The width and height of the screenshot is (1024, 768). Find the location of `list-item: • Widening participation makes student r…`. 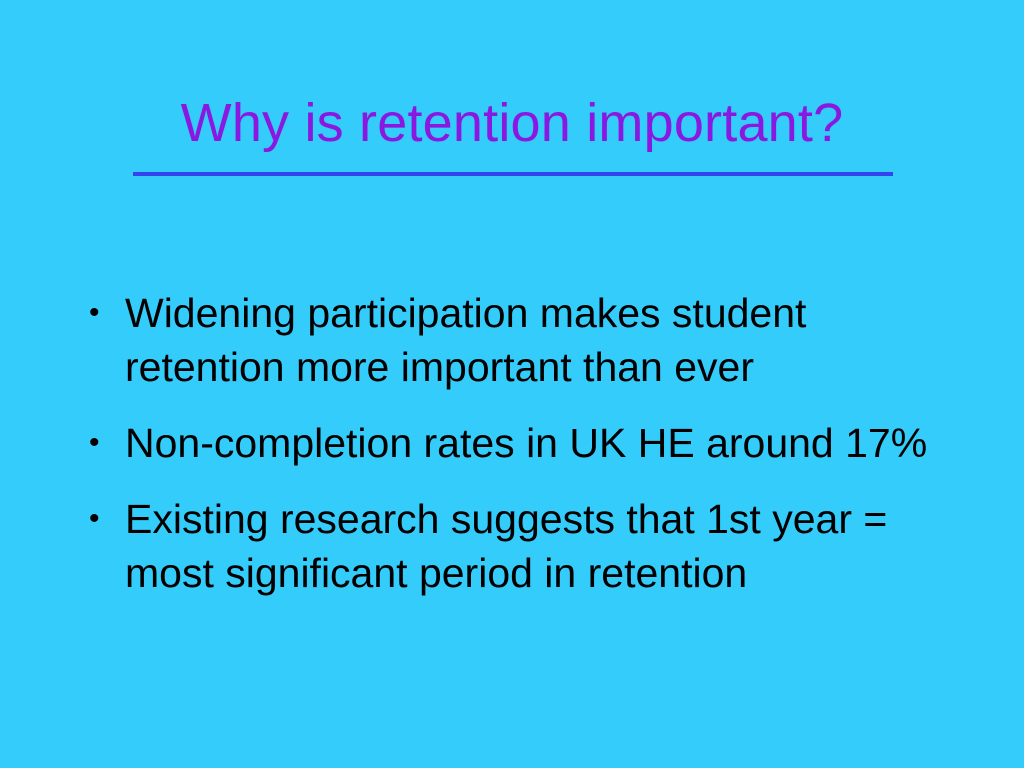

list-item: • Widening participation makes student r… is located at coordinates (521, 340).